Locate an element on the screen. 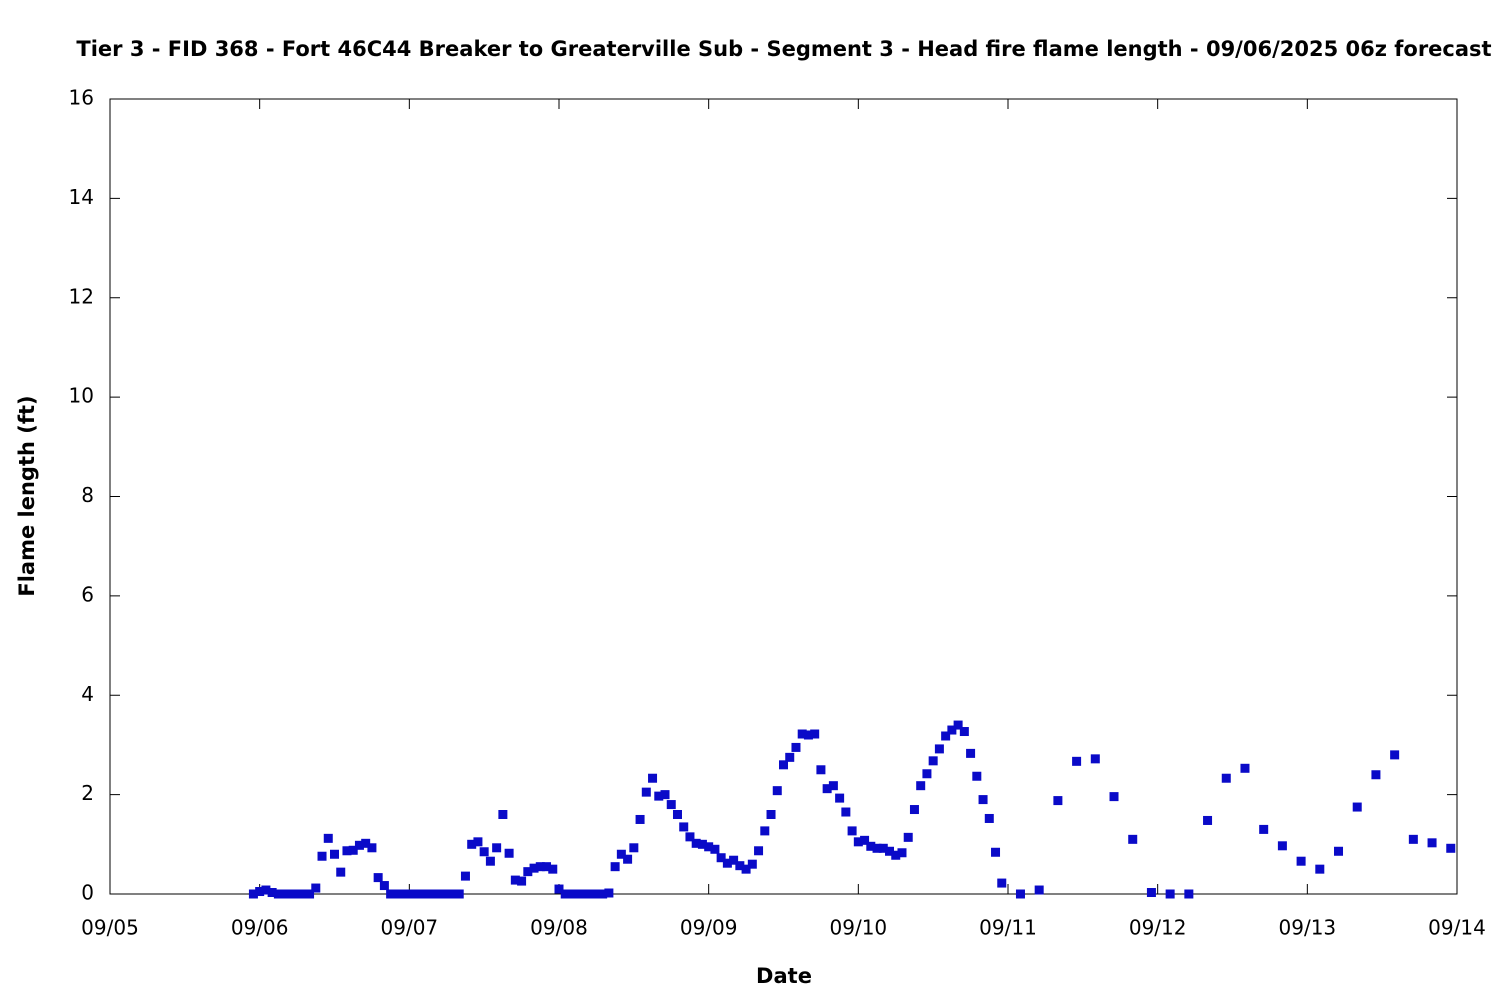 The height and width of the screenshot is (1000, 1500). x-tick-label: 09/09 is located at coordinates (709, 928).